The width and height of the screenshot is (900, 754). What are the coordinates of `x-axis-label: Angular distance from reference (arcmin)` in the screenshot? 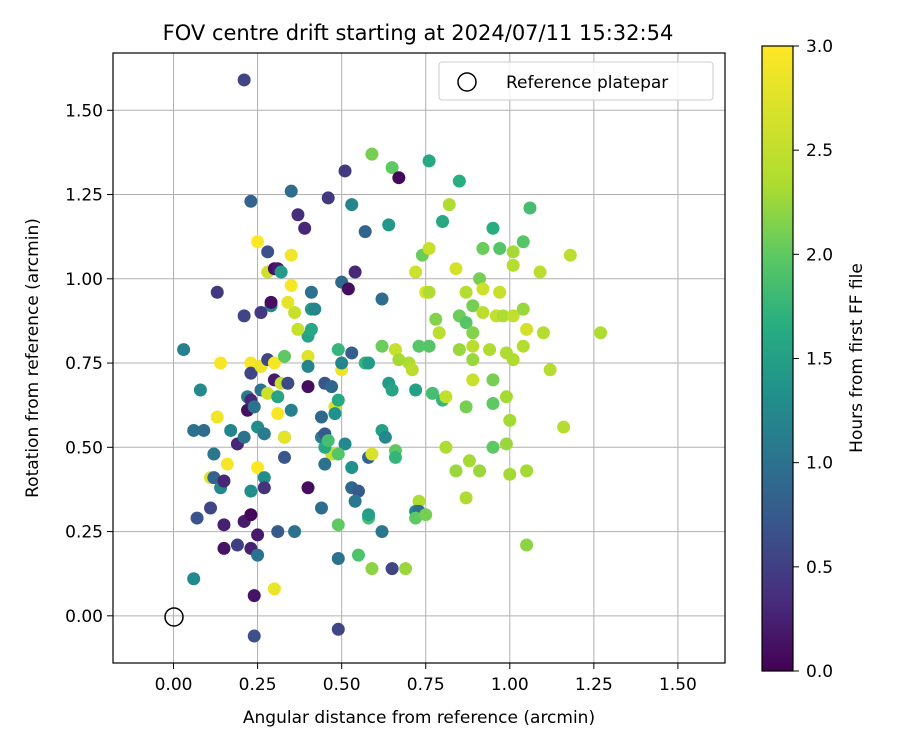 It's located at (419, 718).